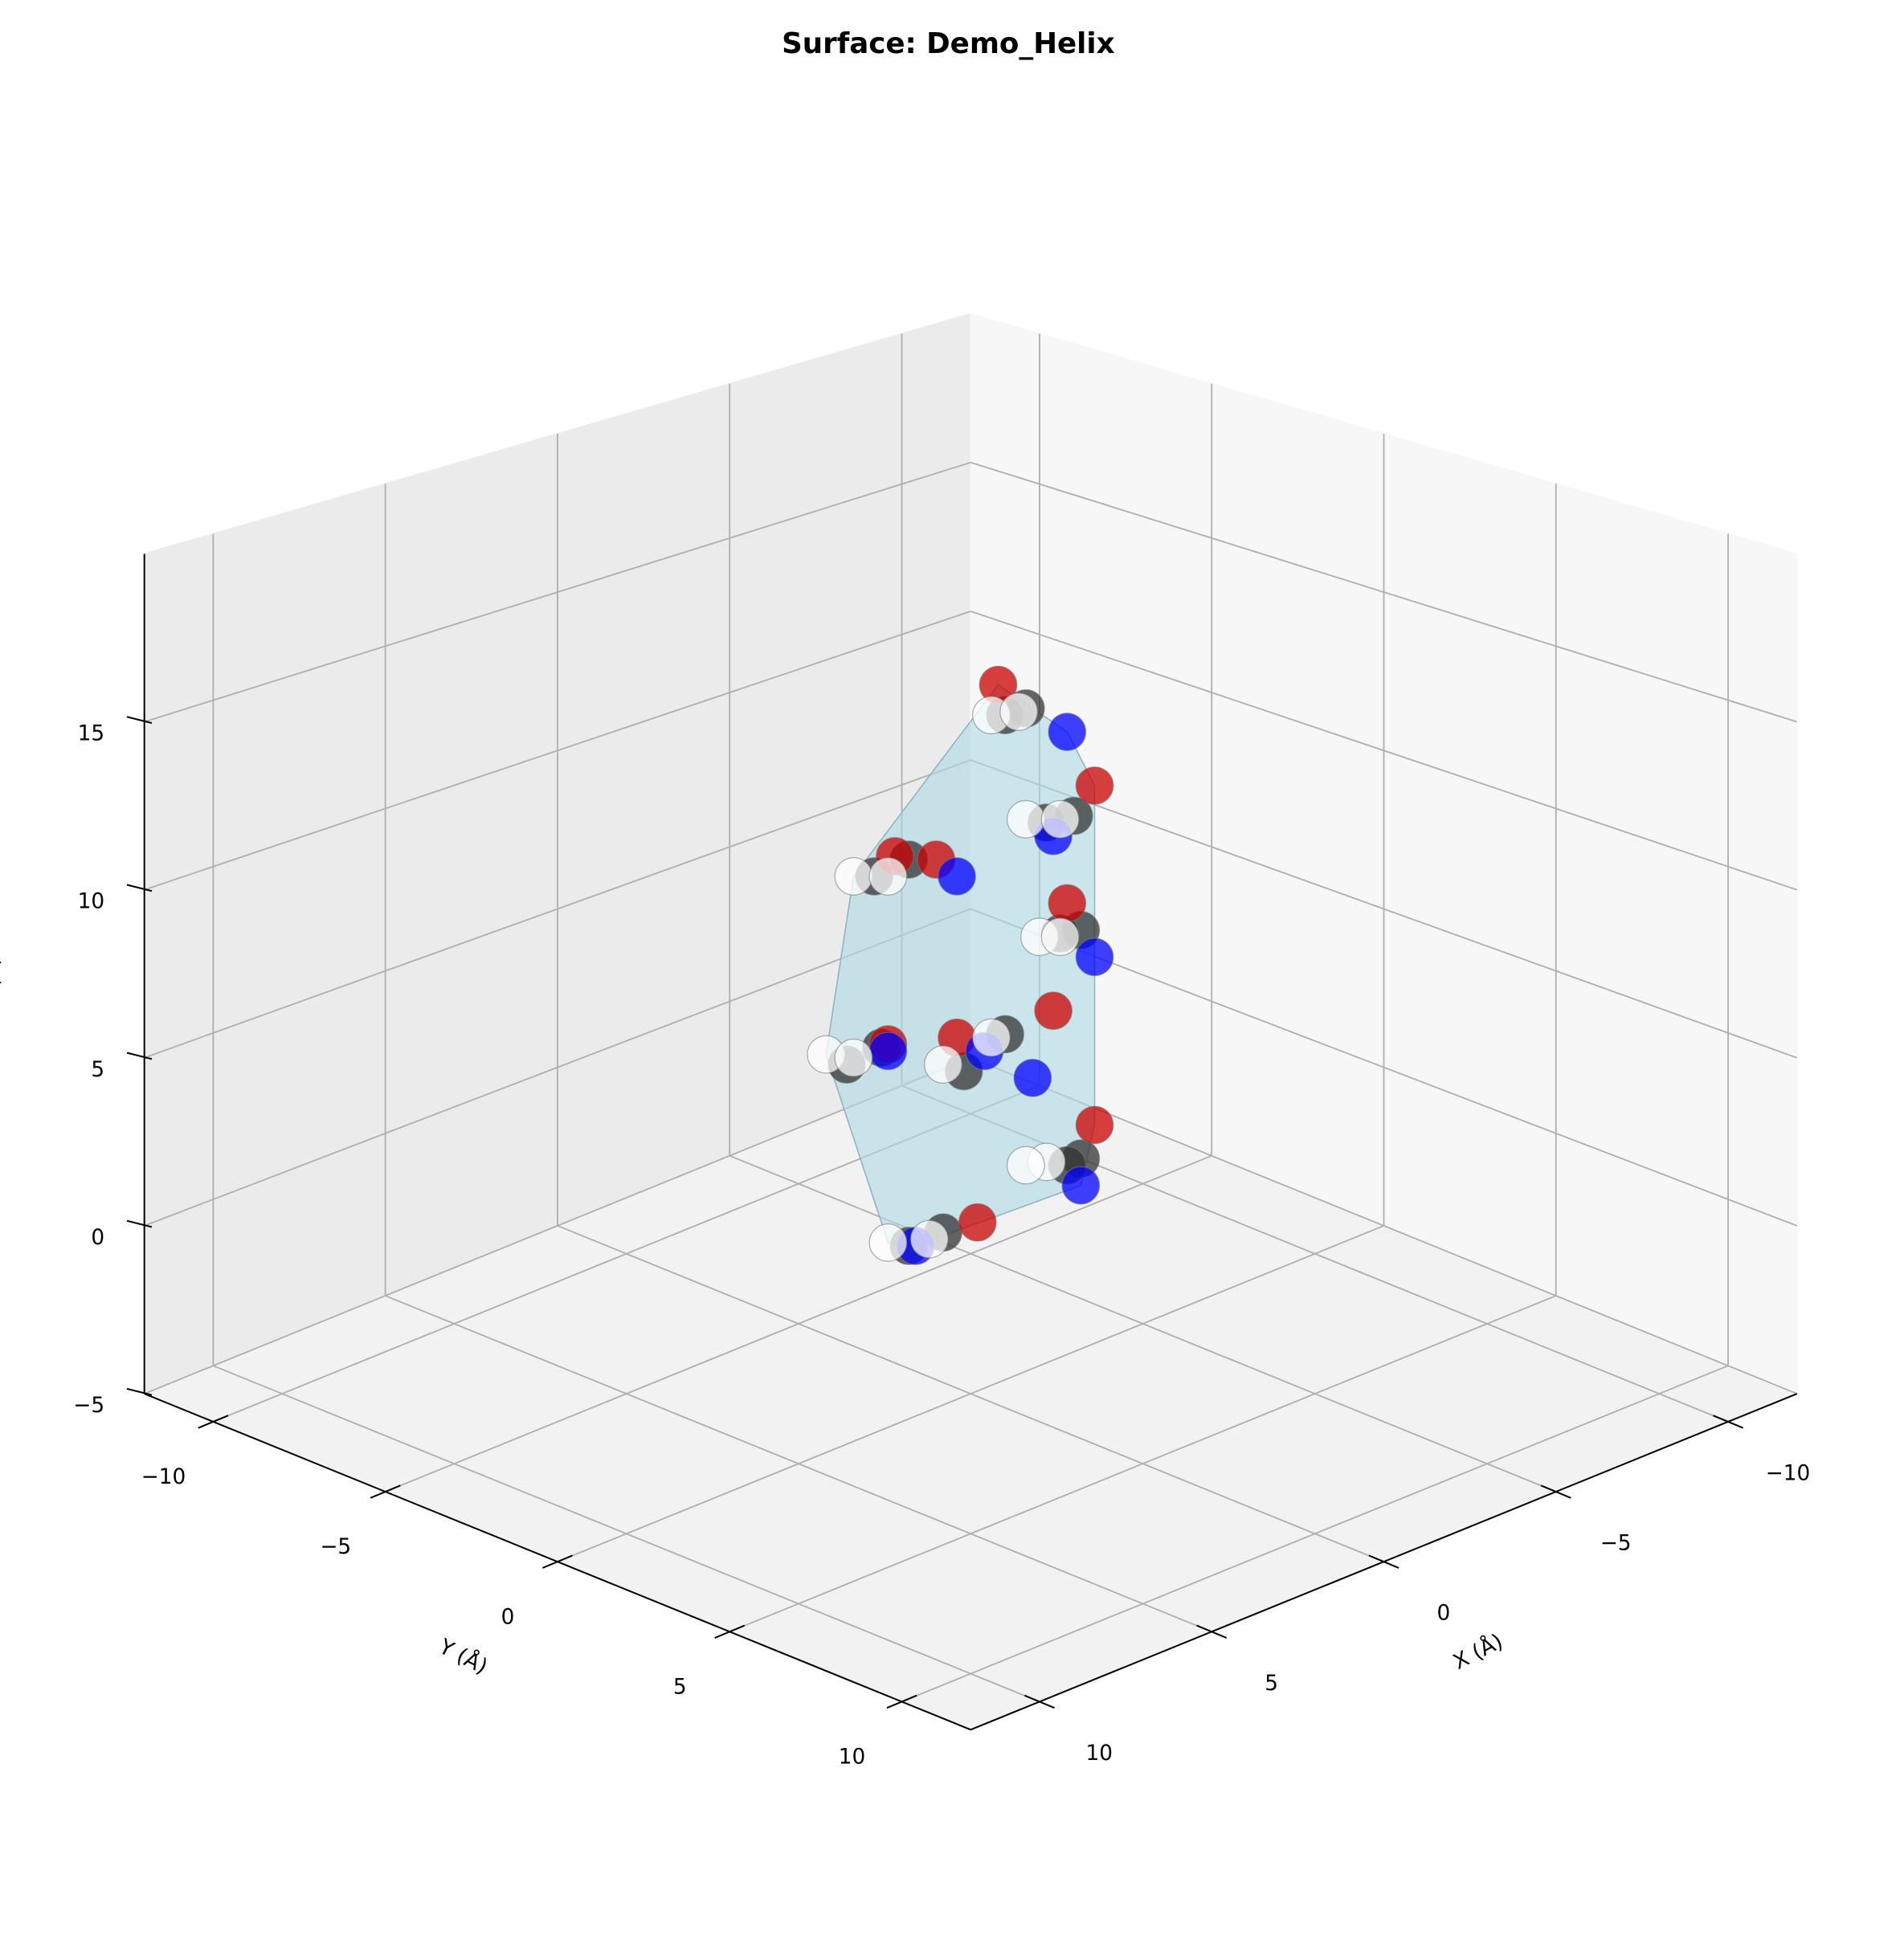 The image size is (1904, 1960). I want to click on x-axis-label: X (Å), so click(1477, 1651).